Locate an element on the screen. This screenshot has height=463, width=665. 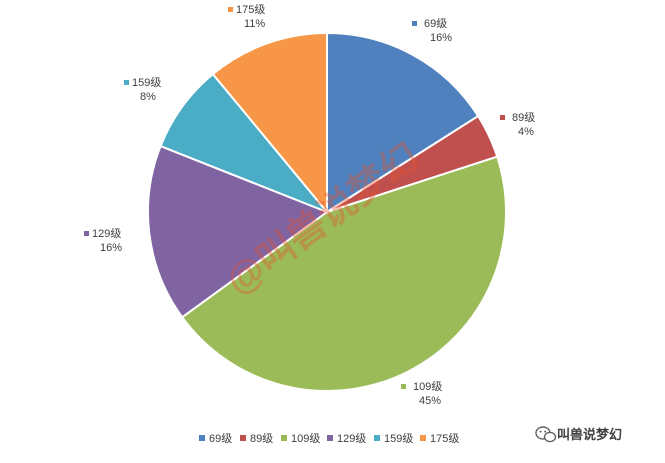
legend-item: 109级 is located at coordinates (300, 438).